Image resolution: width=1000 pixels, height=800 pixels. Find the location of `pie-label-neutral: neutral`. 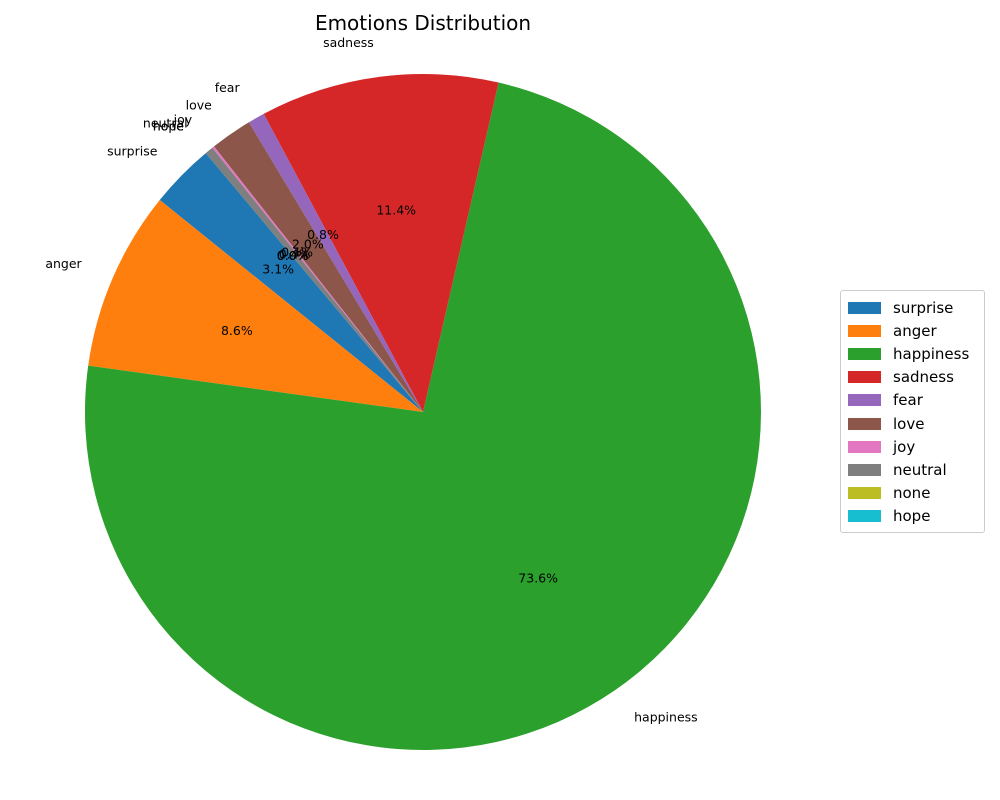

pie-label-neutral: neutral is located at coordinates (165, 123).